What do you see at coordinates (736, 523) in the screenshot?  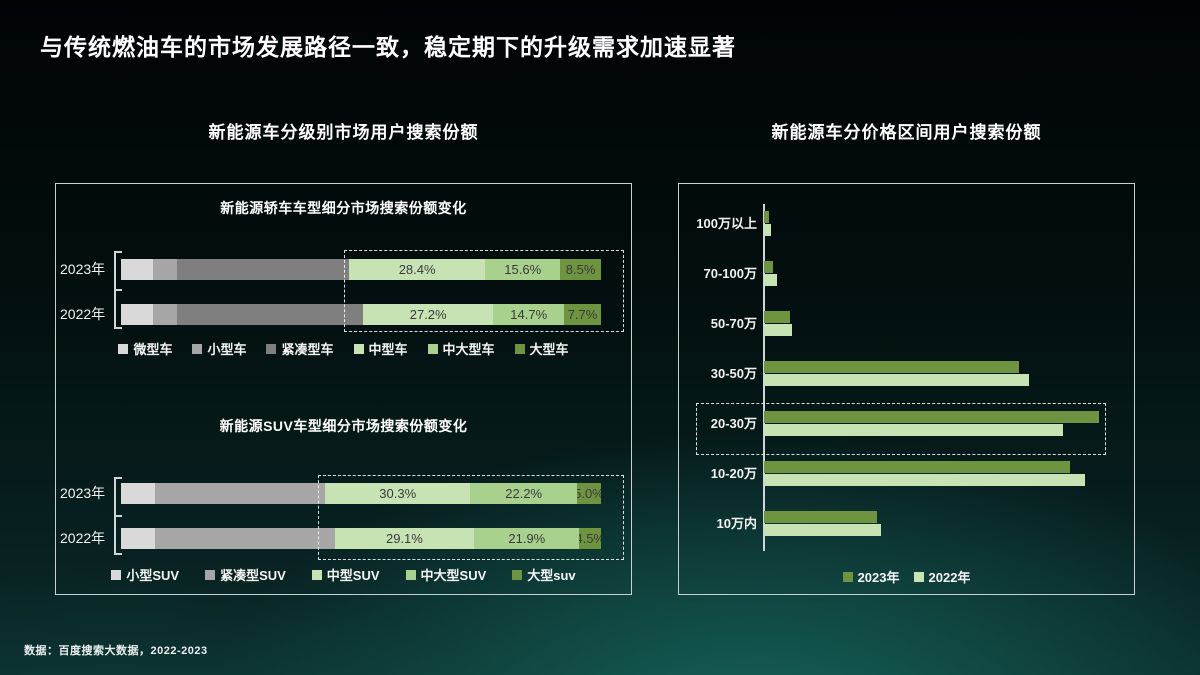 I see `price-category-label: 10万内` at bounding box center [736, 523].